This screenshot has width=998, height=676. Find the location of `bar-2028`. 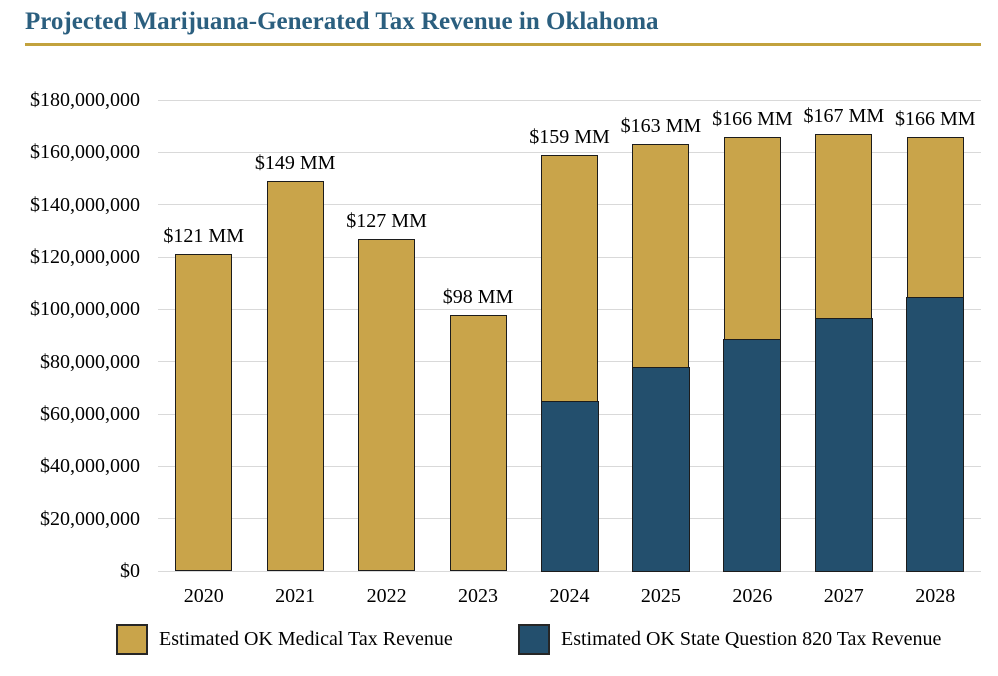

bar-2028 is located at coordinates (935, 354).